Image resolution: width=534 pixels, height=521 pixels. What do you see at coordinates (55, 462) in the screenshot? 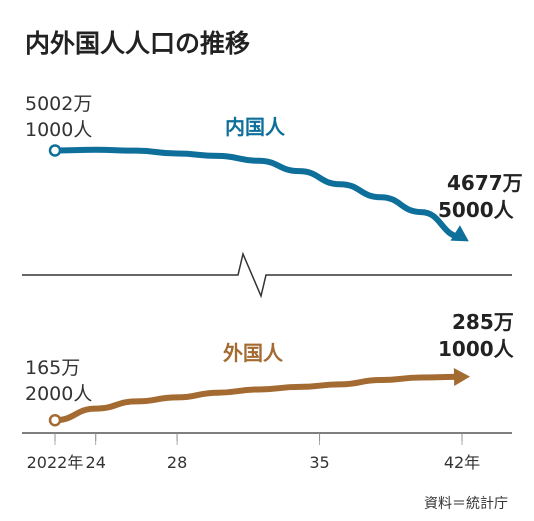
I see `x-tick-label: 2022年` at bounding box center [55, 462].